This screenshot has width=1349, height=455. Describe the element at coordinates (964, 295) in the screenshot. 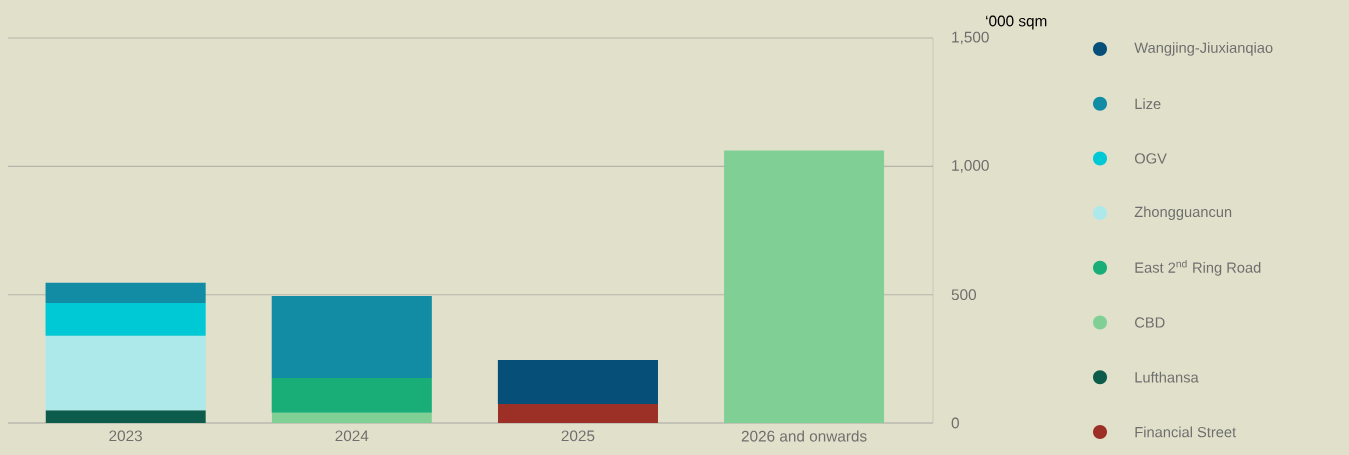

I see `y-tick-label: 500` at that location.